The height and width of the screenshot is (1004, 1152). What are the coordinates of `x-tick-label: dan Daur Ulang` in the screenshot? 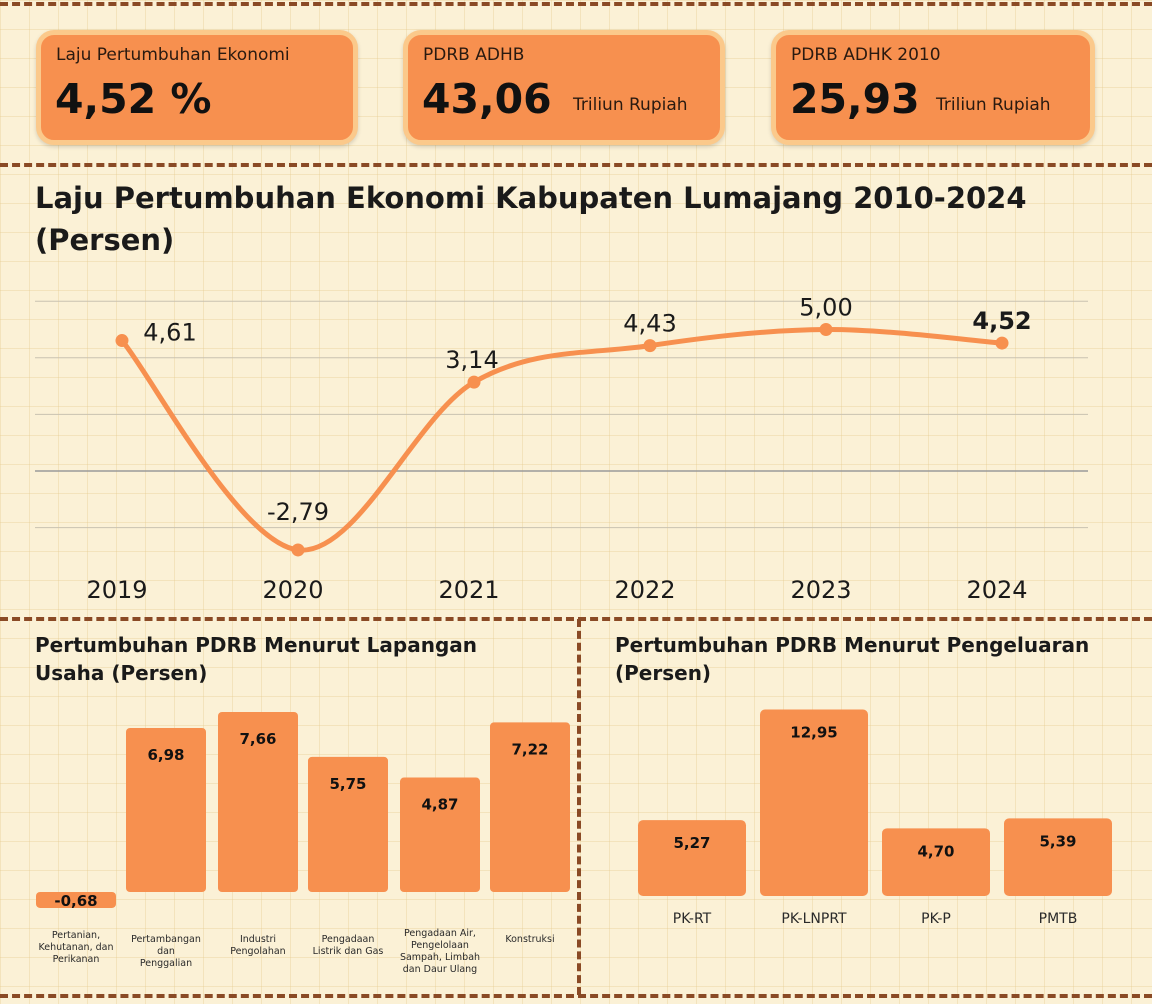 It's located at (440, 969).